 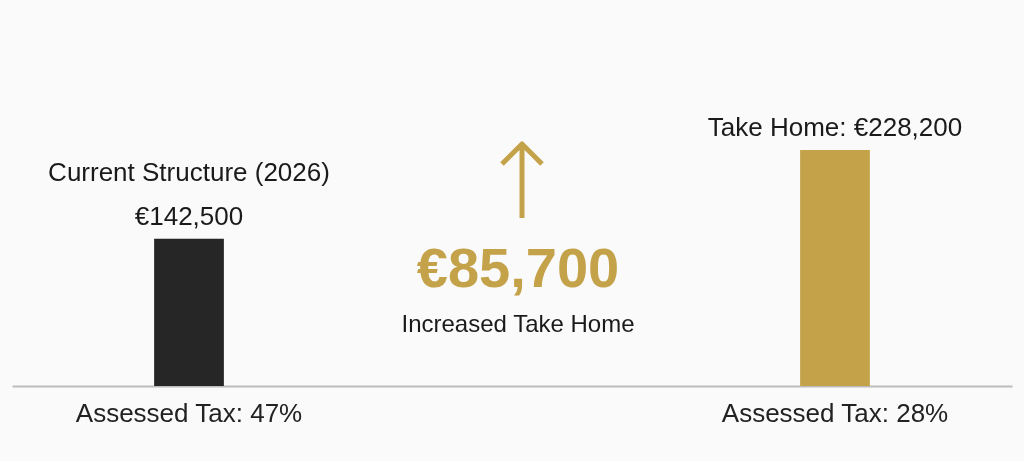 What do you see at coordinates (835, 412) in the screenshot?
I see `x-tick-label: Assessed Tax: 28%` at bounding box center [835, 412].